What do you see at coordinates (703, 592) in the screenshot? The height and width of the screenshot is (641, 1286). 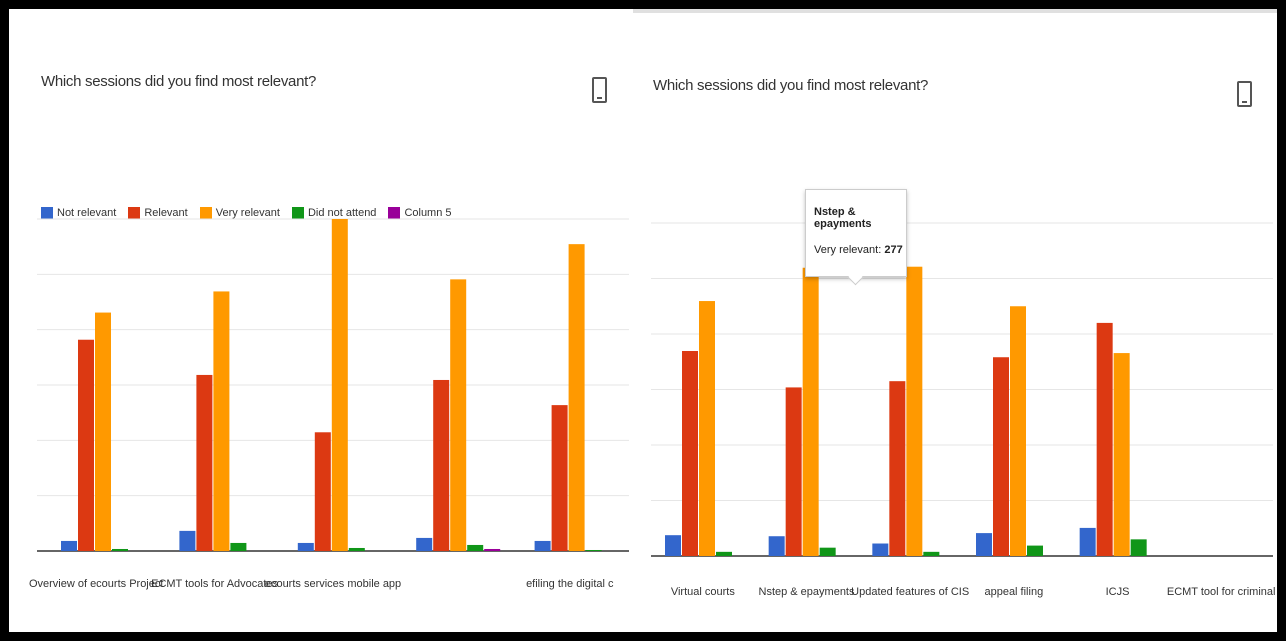 I see `x-tick-label: Virtual courts` at bounding box center [703, 592].